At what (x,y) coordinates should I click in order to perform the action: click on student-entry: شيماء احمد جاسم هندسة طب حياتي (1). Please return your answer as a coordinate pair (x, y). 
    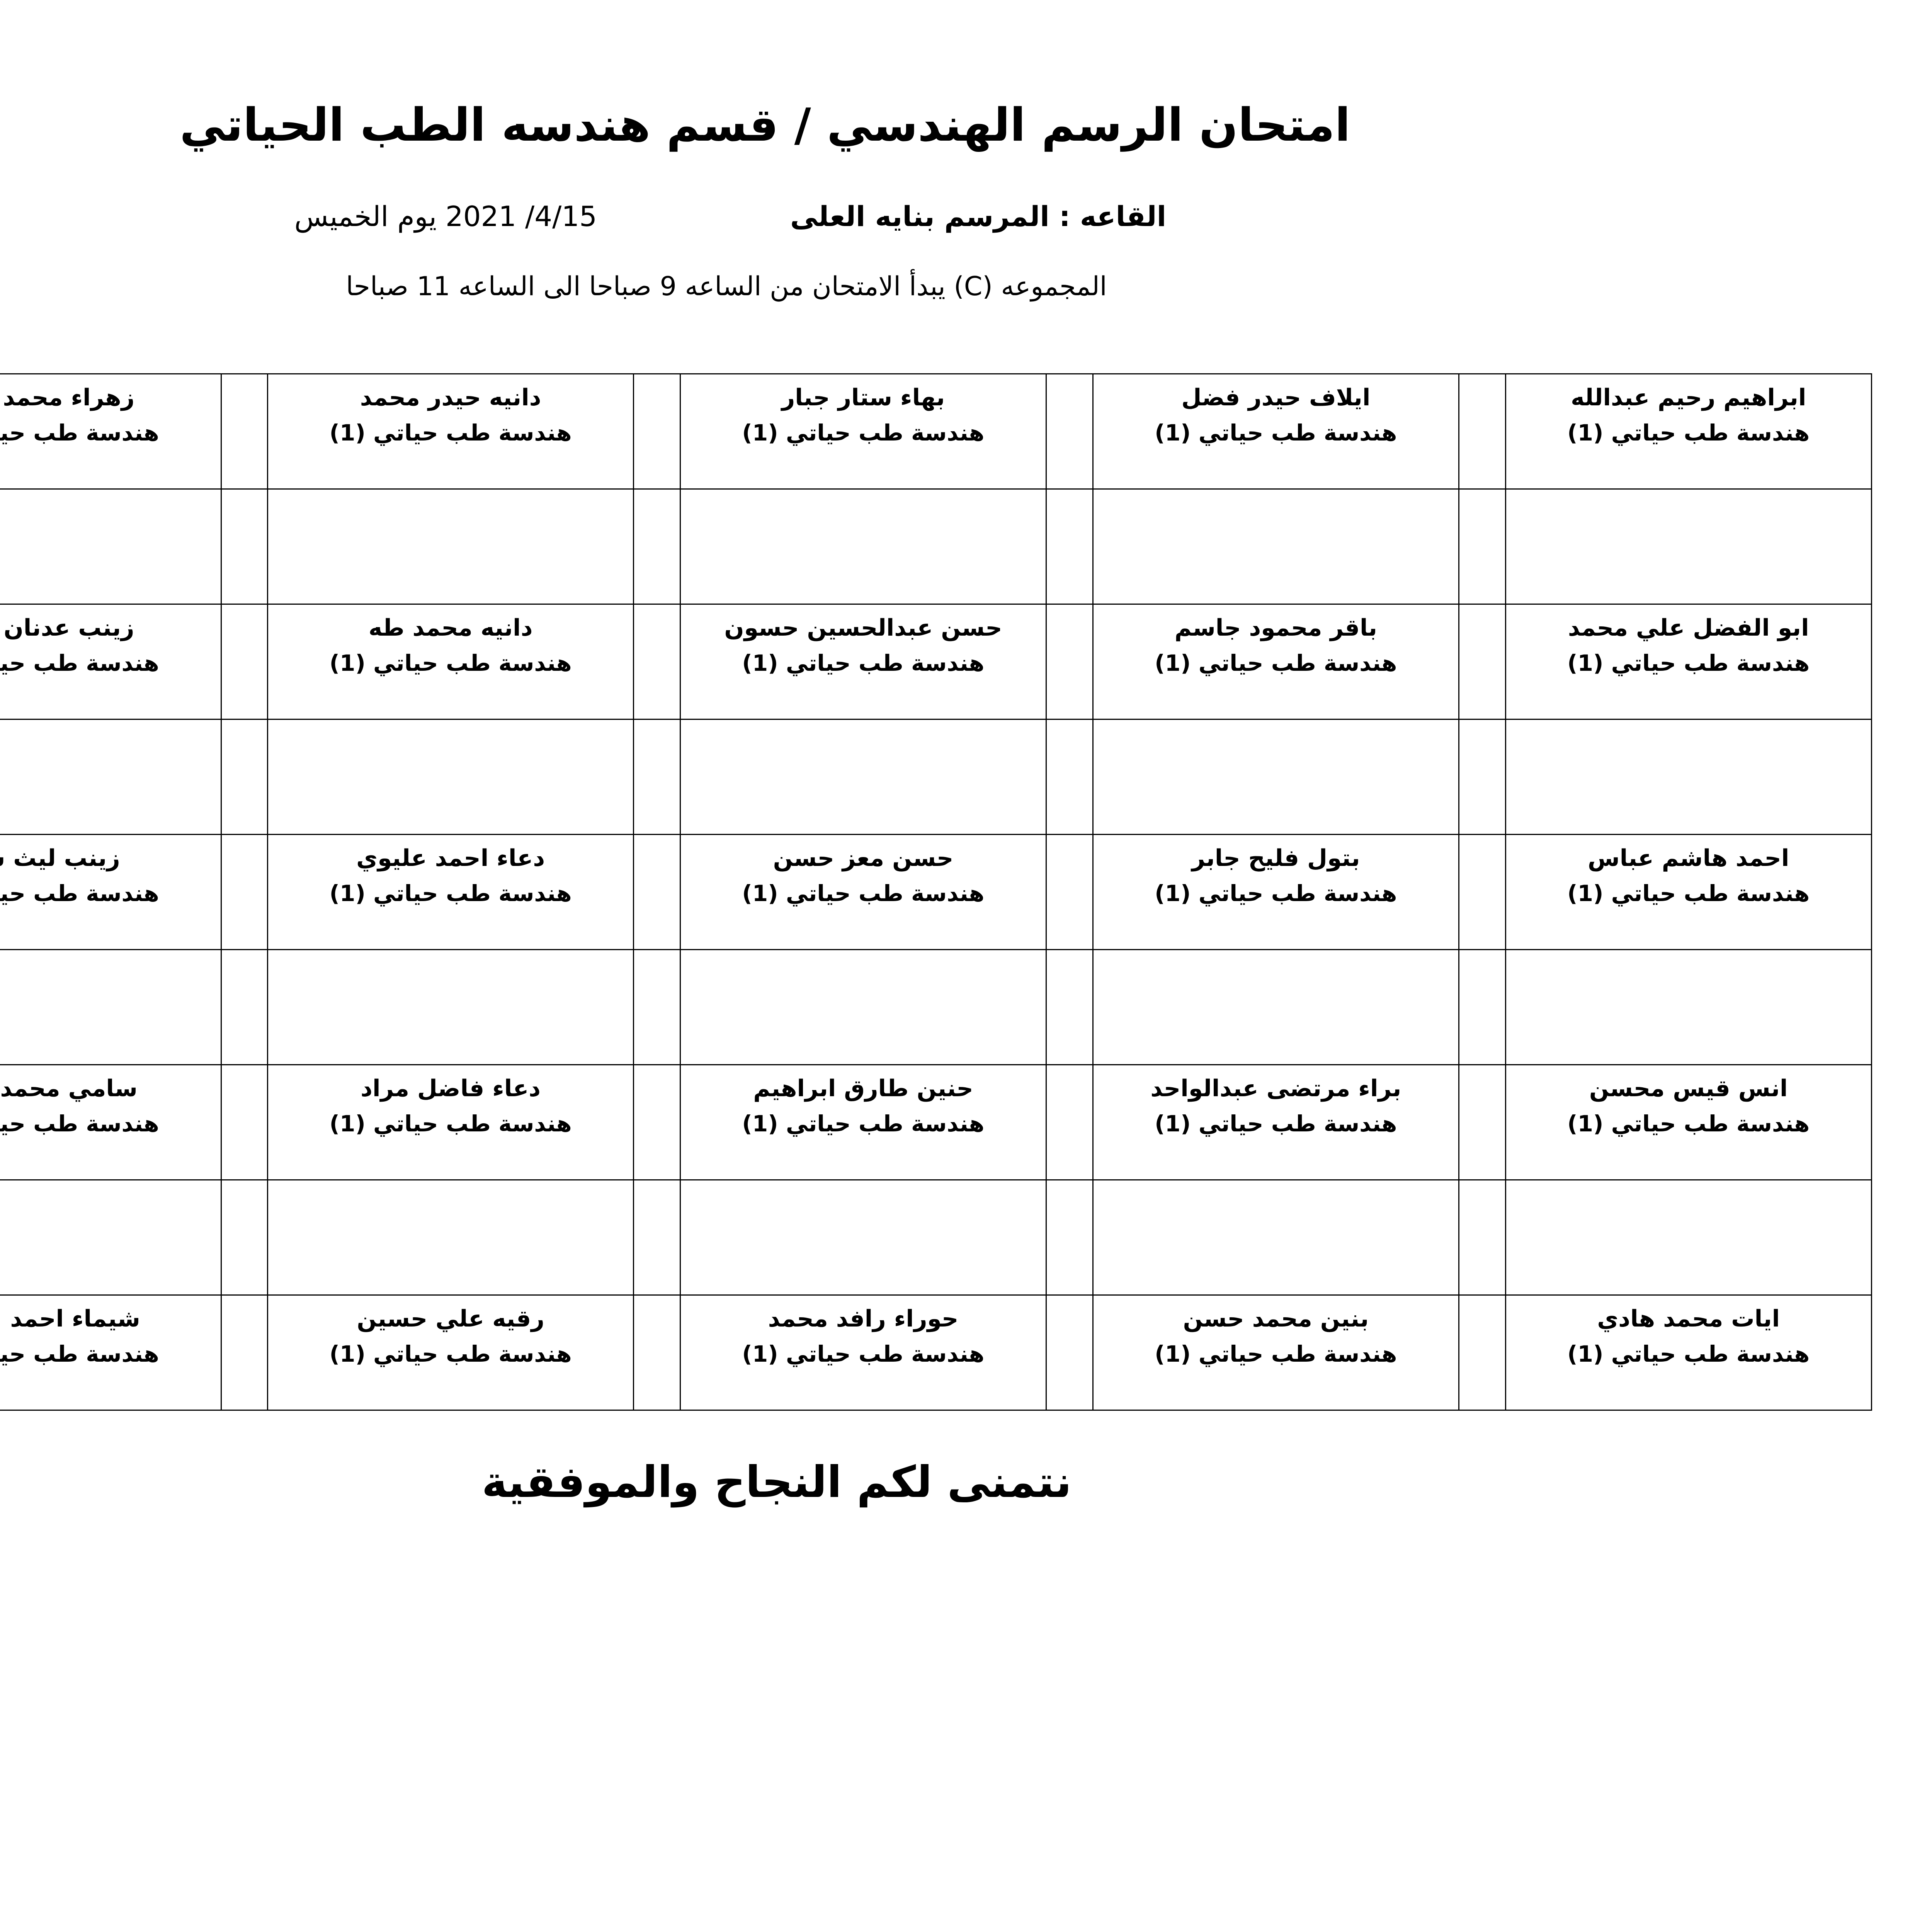
    Looking at the image, I should click on (111, 1353).